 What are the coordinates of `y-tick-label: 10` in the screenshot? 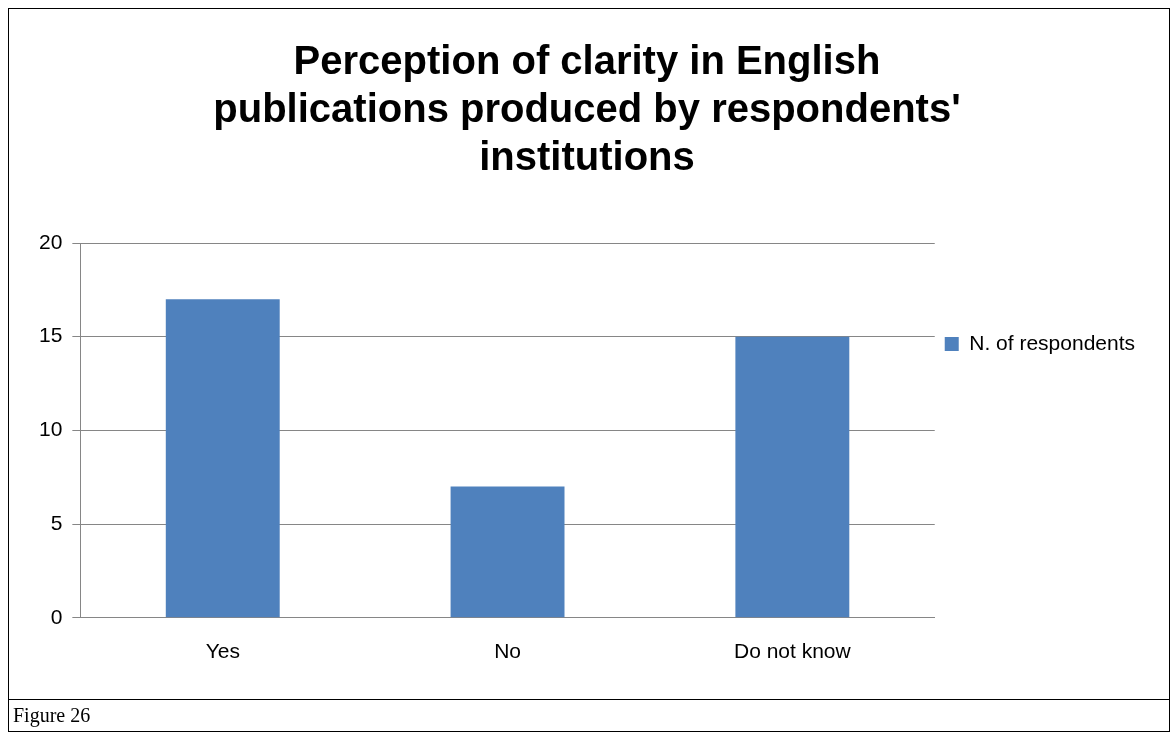 It's located at (51, 429).